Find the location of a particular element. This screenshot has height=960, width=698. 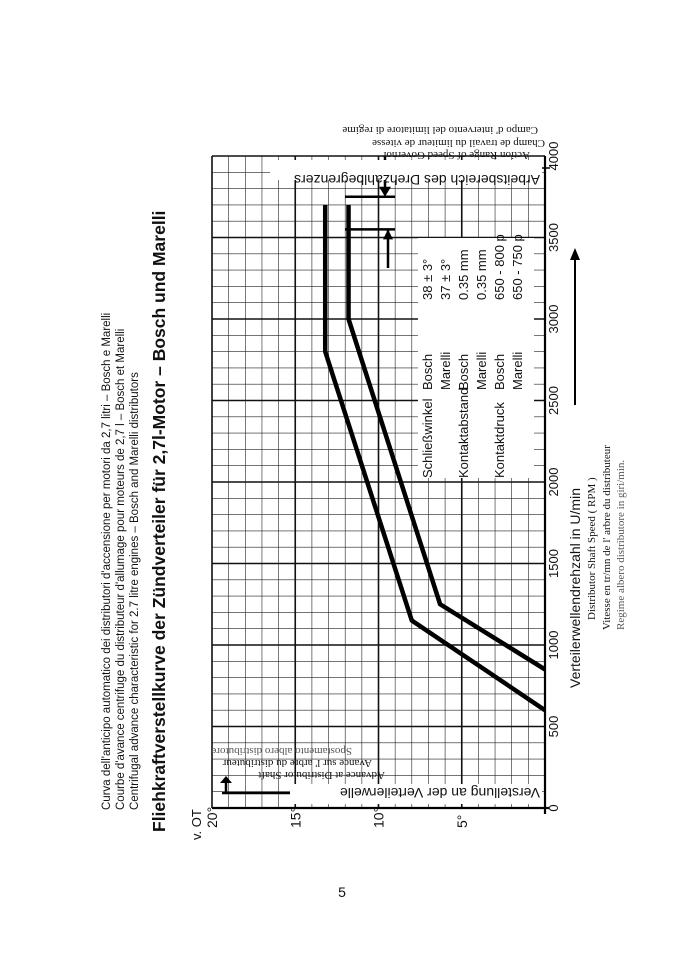

spec-value: 37 ± 3° is located at coordinates (445, 279).